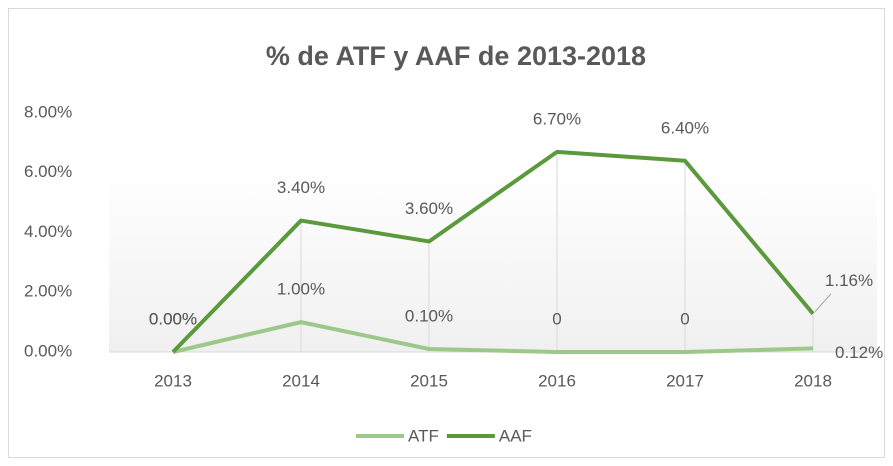  Describe the element at coordinates (301, 380) in the screenshot. I see `x-tick-label: 2014` at that location.